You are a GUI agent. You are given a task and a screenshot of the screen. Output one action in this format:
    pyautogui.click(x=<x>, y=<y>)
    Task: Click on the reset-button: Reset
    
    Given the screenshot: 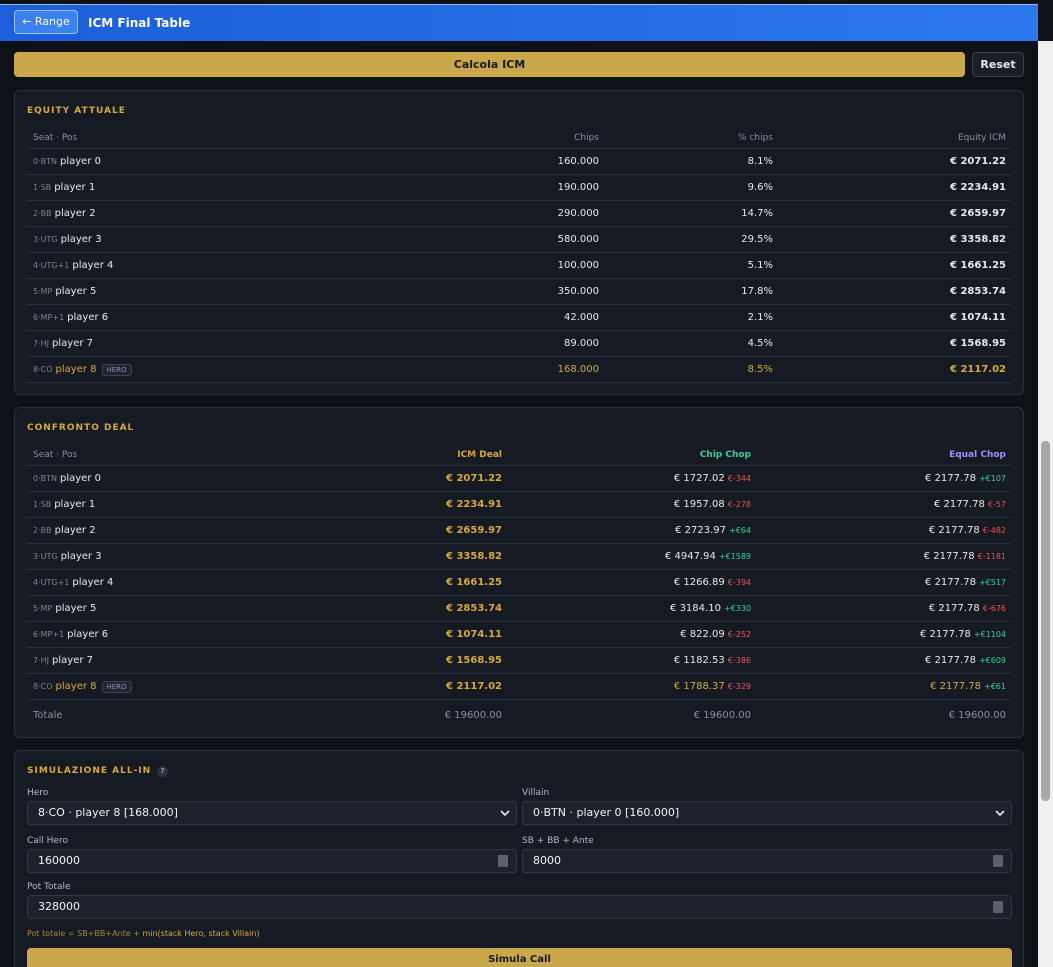 What is the action you would take?
    pyautogui.click(x=998, y=64)
    